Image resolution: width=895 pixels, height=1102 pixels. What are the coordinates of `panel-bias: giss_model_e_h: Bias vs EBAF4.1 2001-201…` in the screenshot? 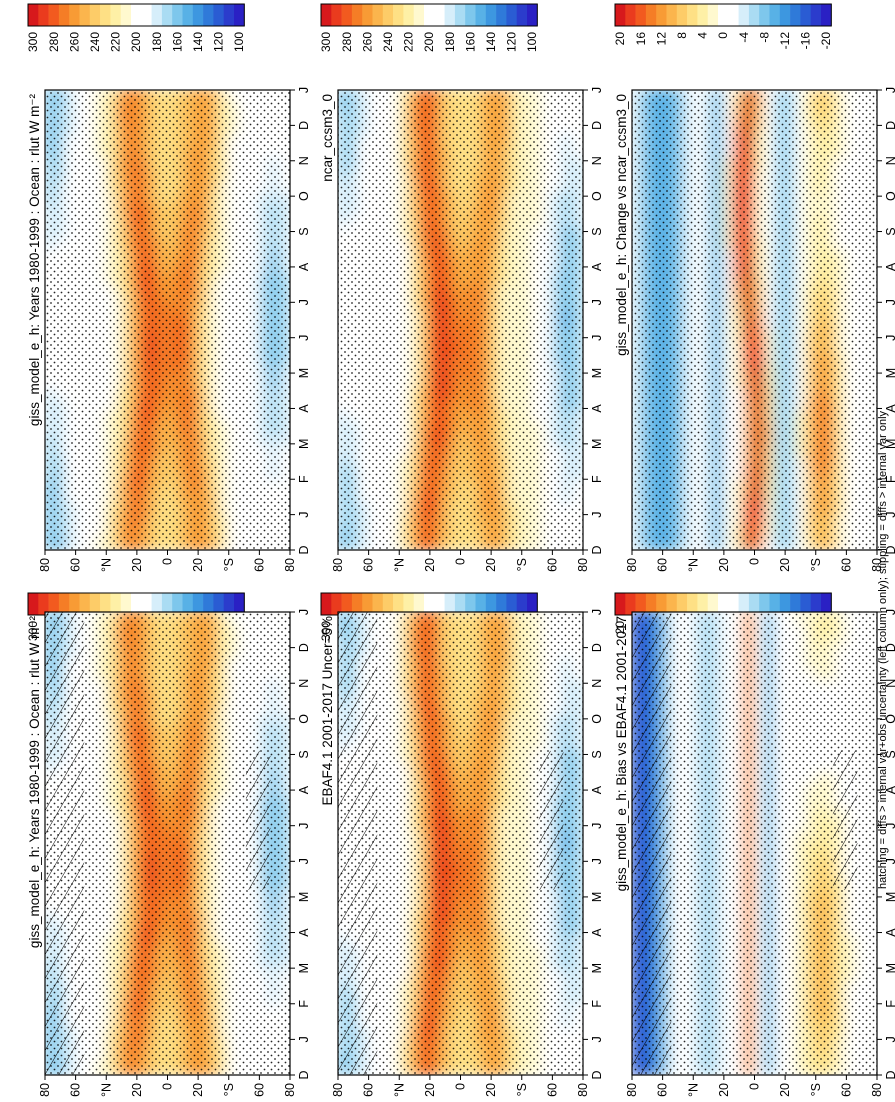 It's located at (754, 853).